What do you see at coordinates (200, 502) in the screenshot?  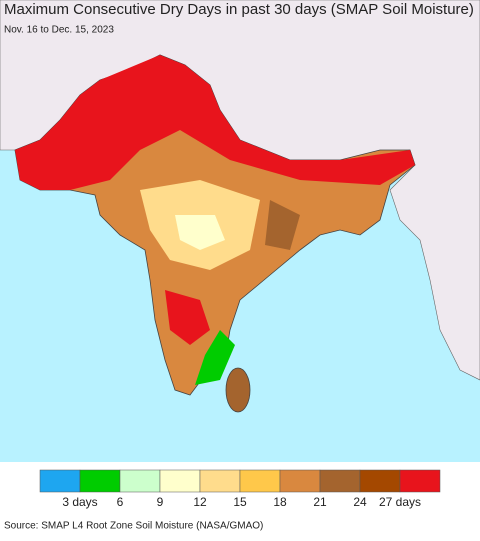 I see `legend-label: 12` at bounding box center [200, 502].